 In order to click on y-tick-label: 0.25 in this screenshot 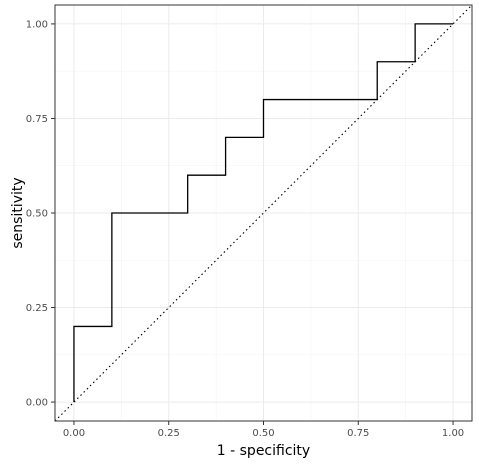, I will do `click(37, 308)`.